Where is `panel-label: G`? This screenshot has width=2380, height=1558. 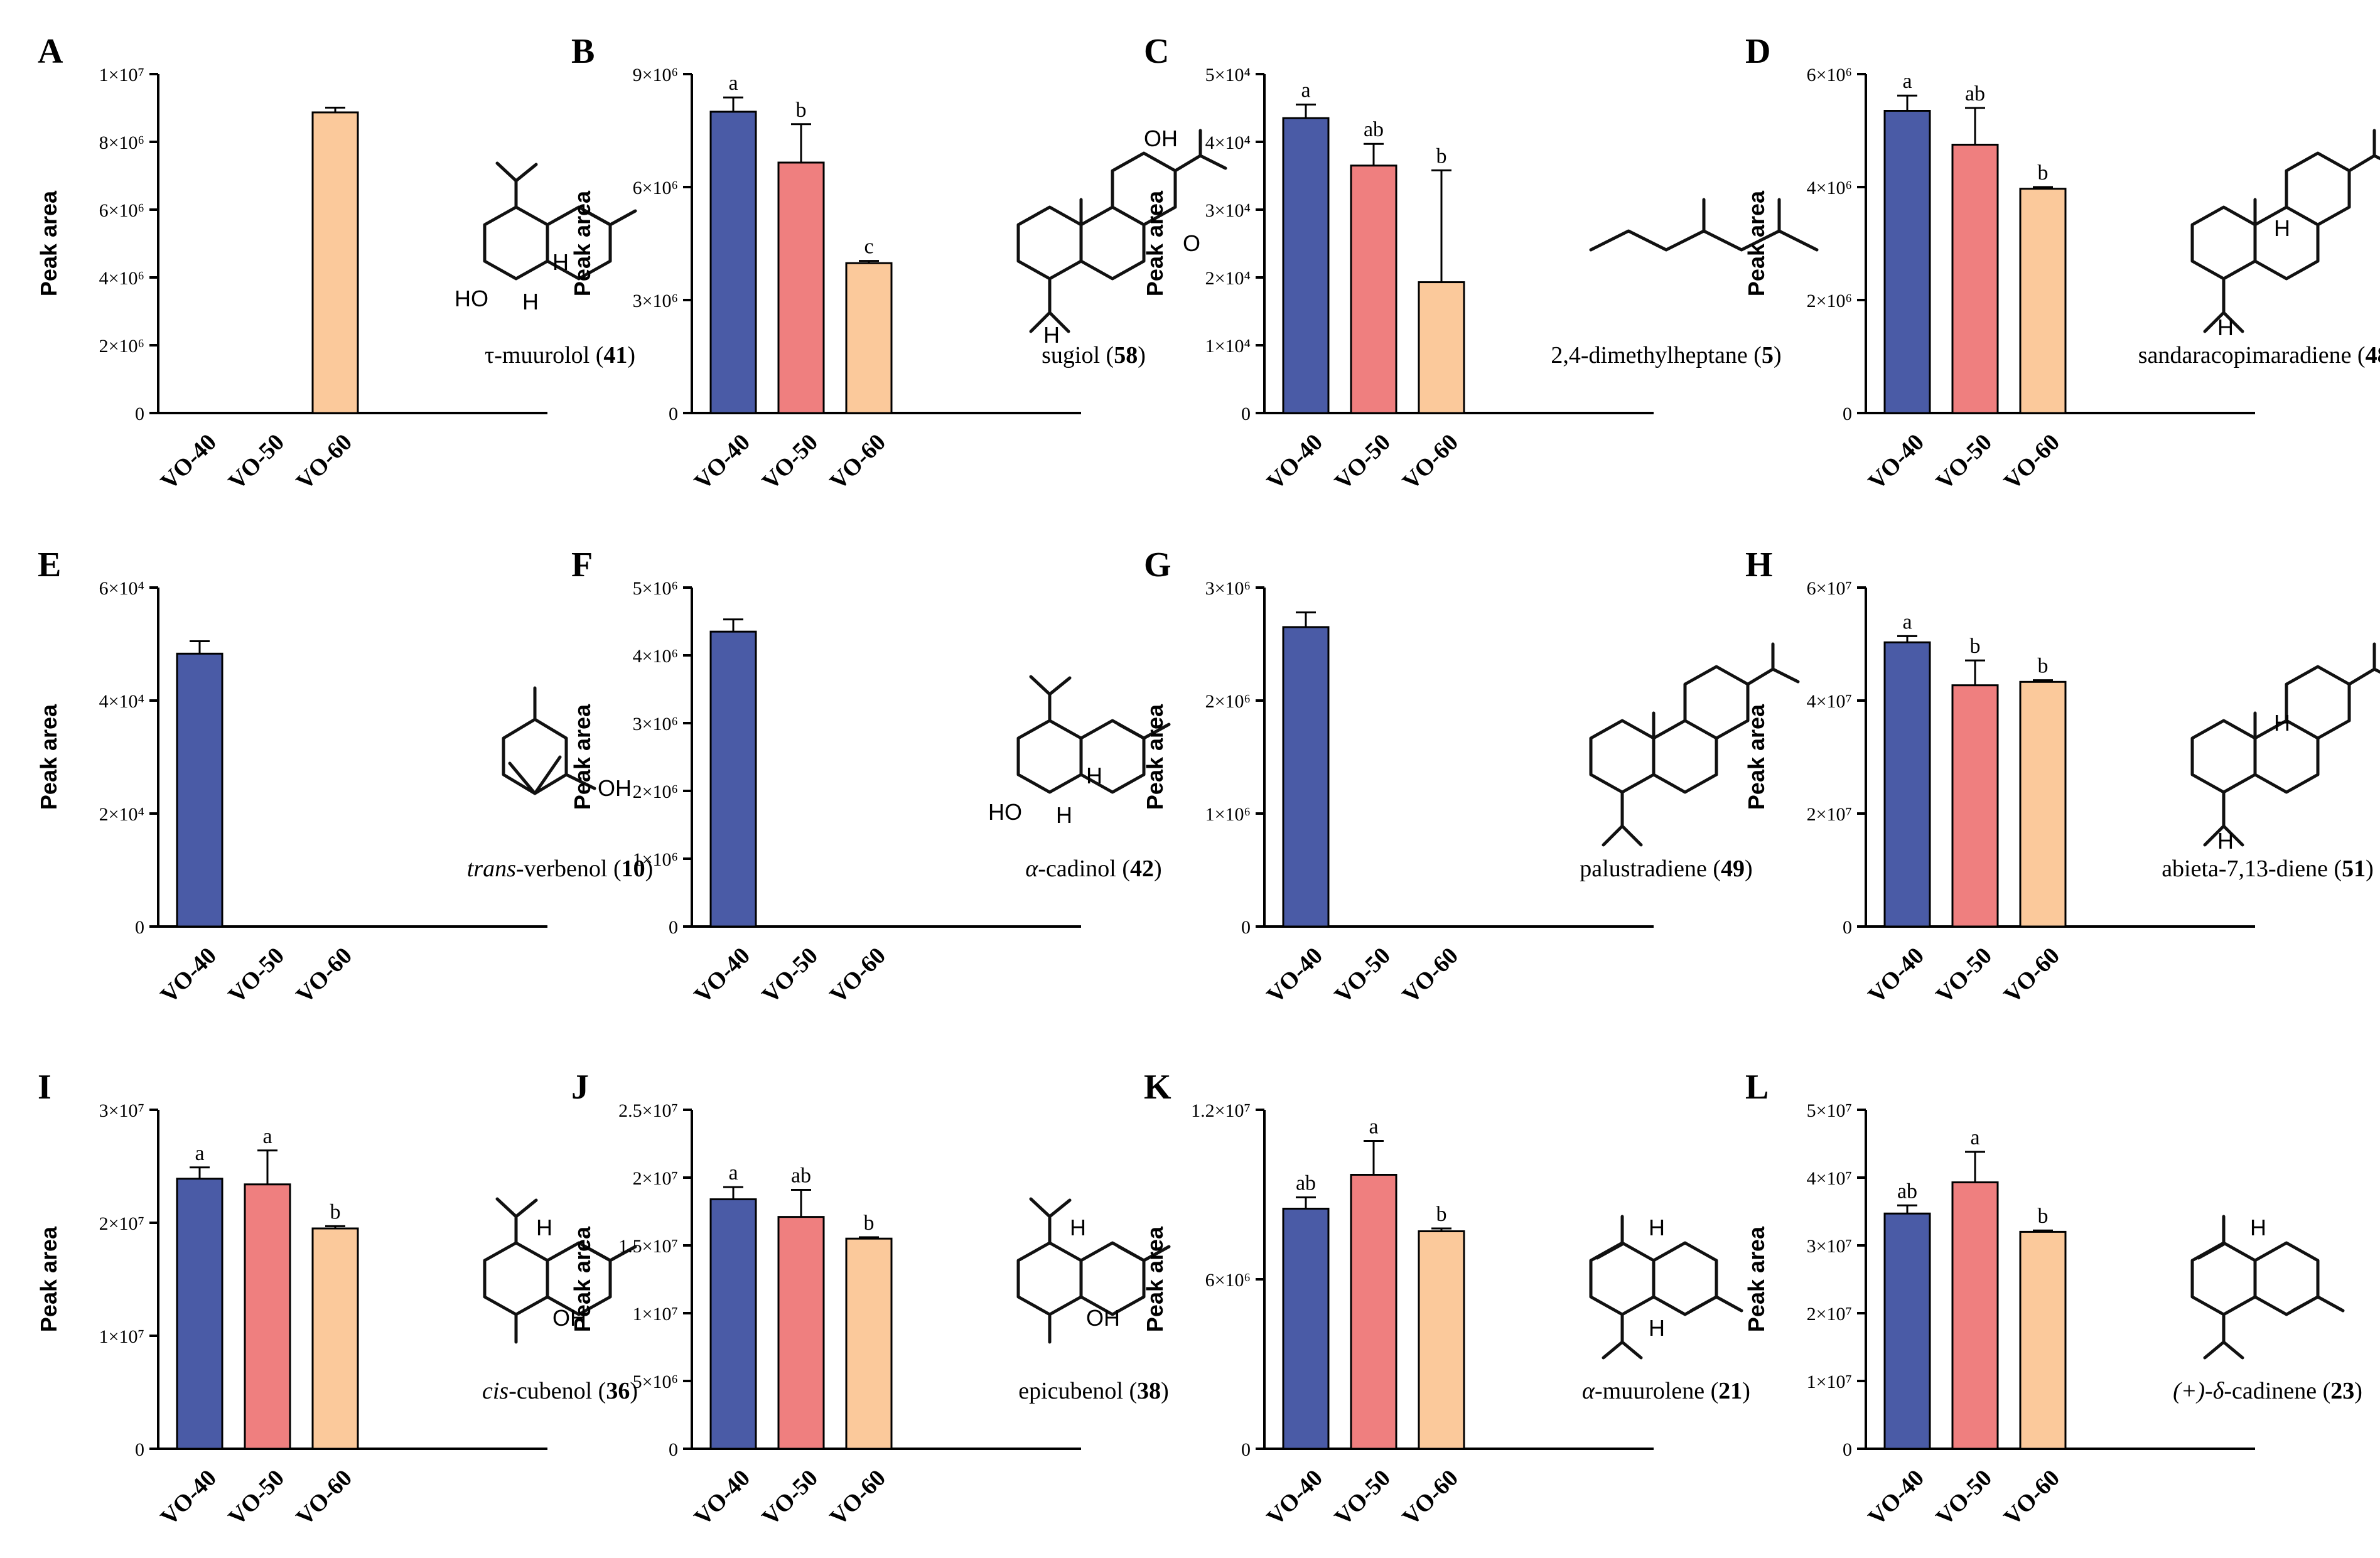
panel-label: G is located at coordinates (1157, 564).